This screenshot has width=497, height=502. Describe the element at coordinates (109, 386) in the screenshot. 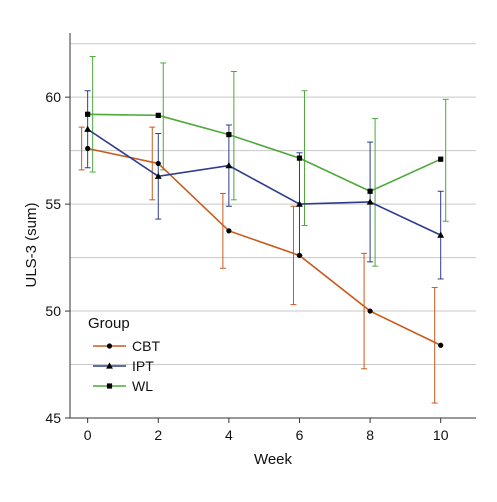

I see `legend-marker-wl` at that location.